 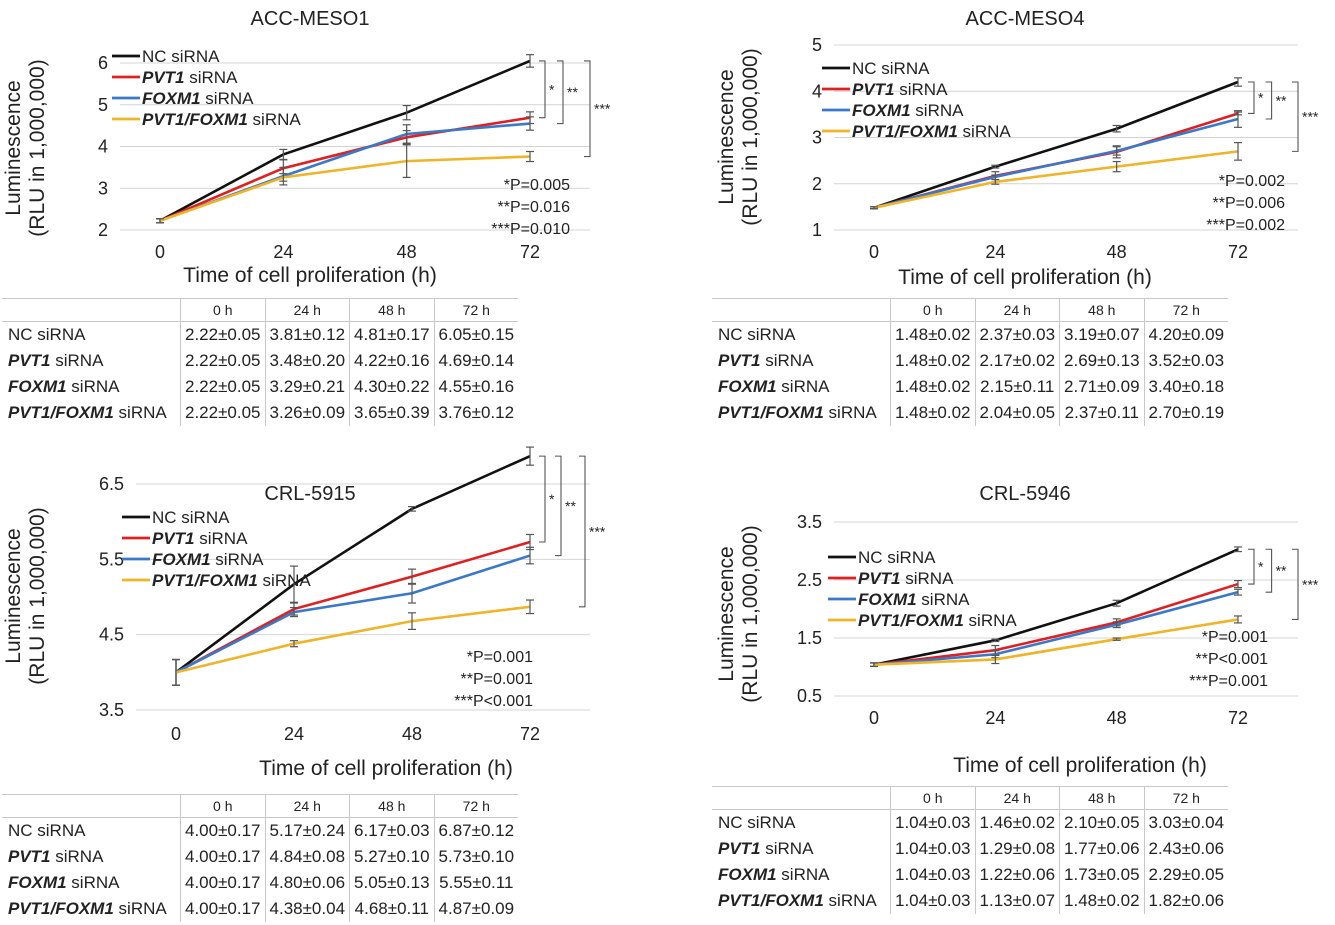 I want to click on table-cell: 5.05±0.13, so click(x=392, y=883).